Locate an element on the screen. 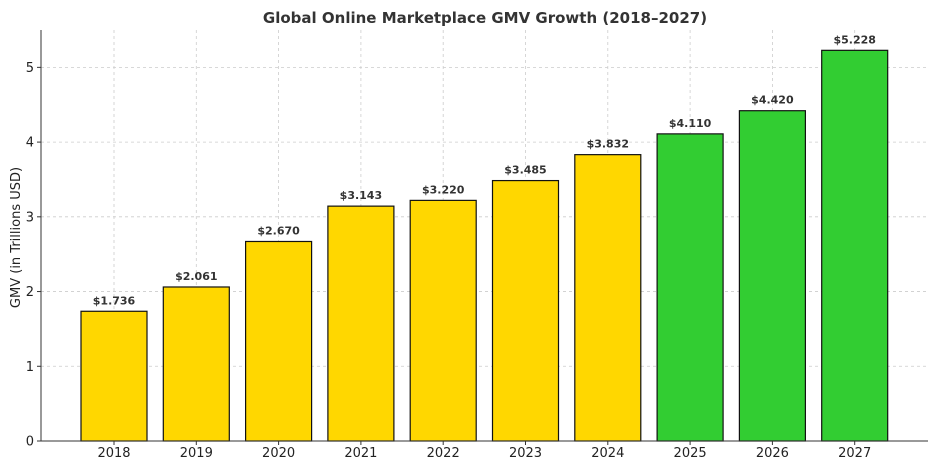  bar-2022 is located at coordinates (443, 320).